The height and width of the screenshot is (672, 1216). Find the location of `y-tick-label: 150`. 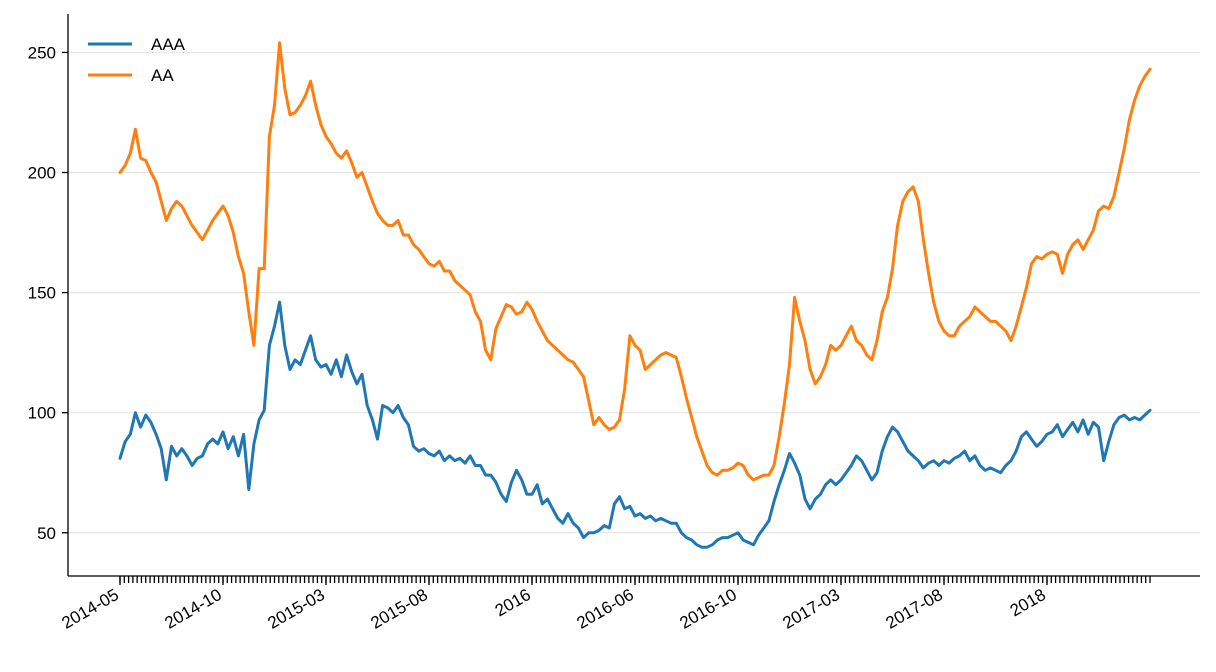

y-tick-label: 150 is located at coordinates (42, 293).